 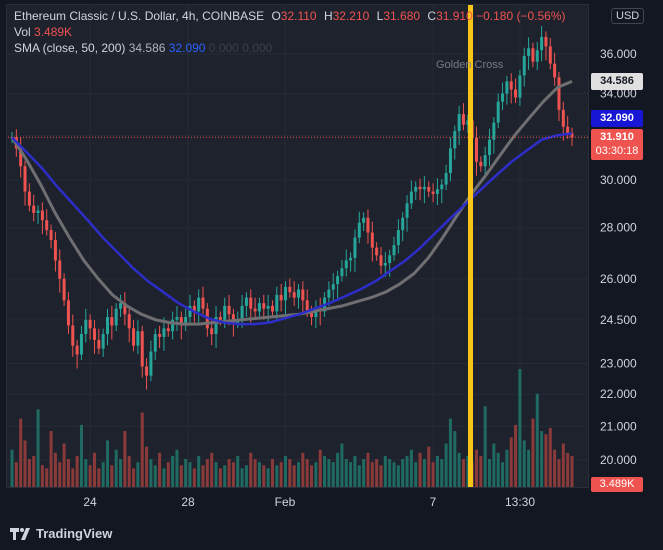 What do you see at coordinates (617, 118) in the screenshot?
I see `sma200-price-tag: 32.090` at bounding box center [617, 118].